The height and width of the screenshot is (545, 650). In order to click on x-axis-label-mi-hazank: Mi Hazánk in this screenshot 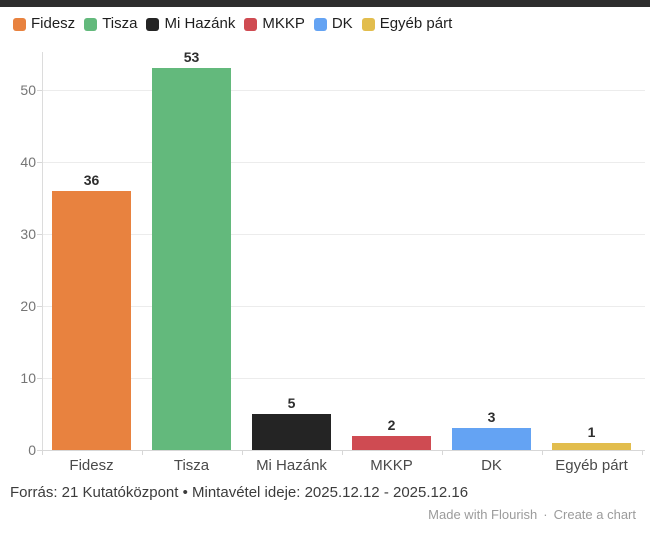, I will do `click(291, 465)`.